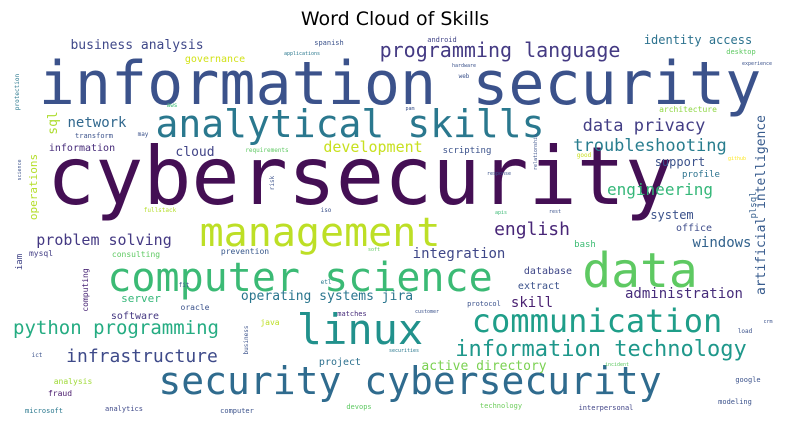  I want to click on word-programming-language: programming language, so click(500, 50).